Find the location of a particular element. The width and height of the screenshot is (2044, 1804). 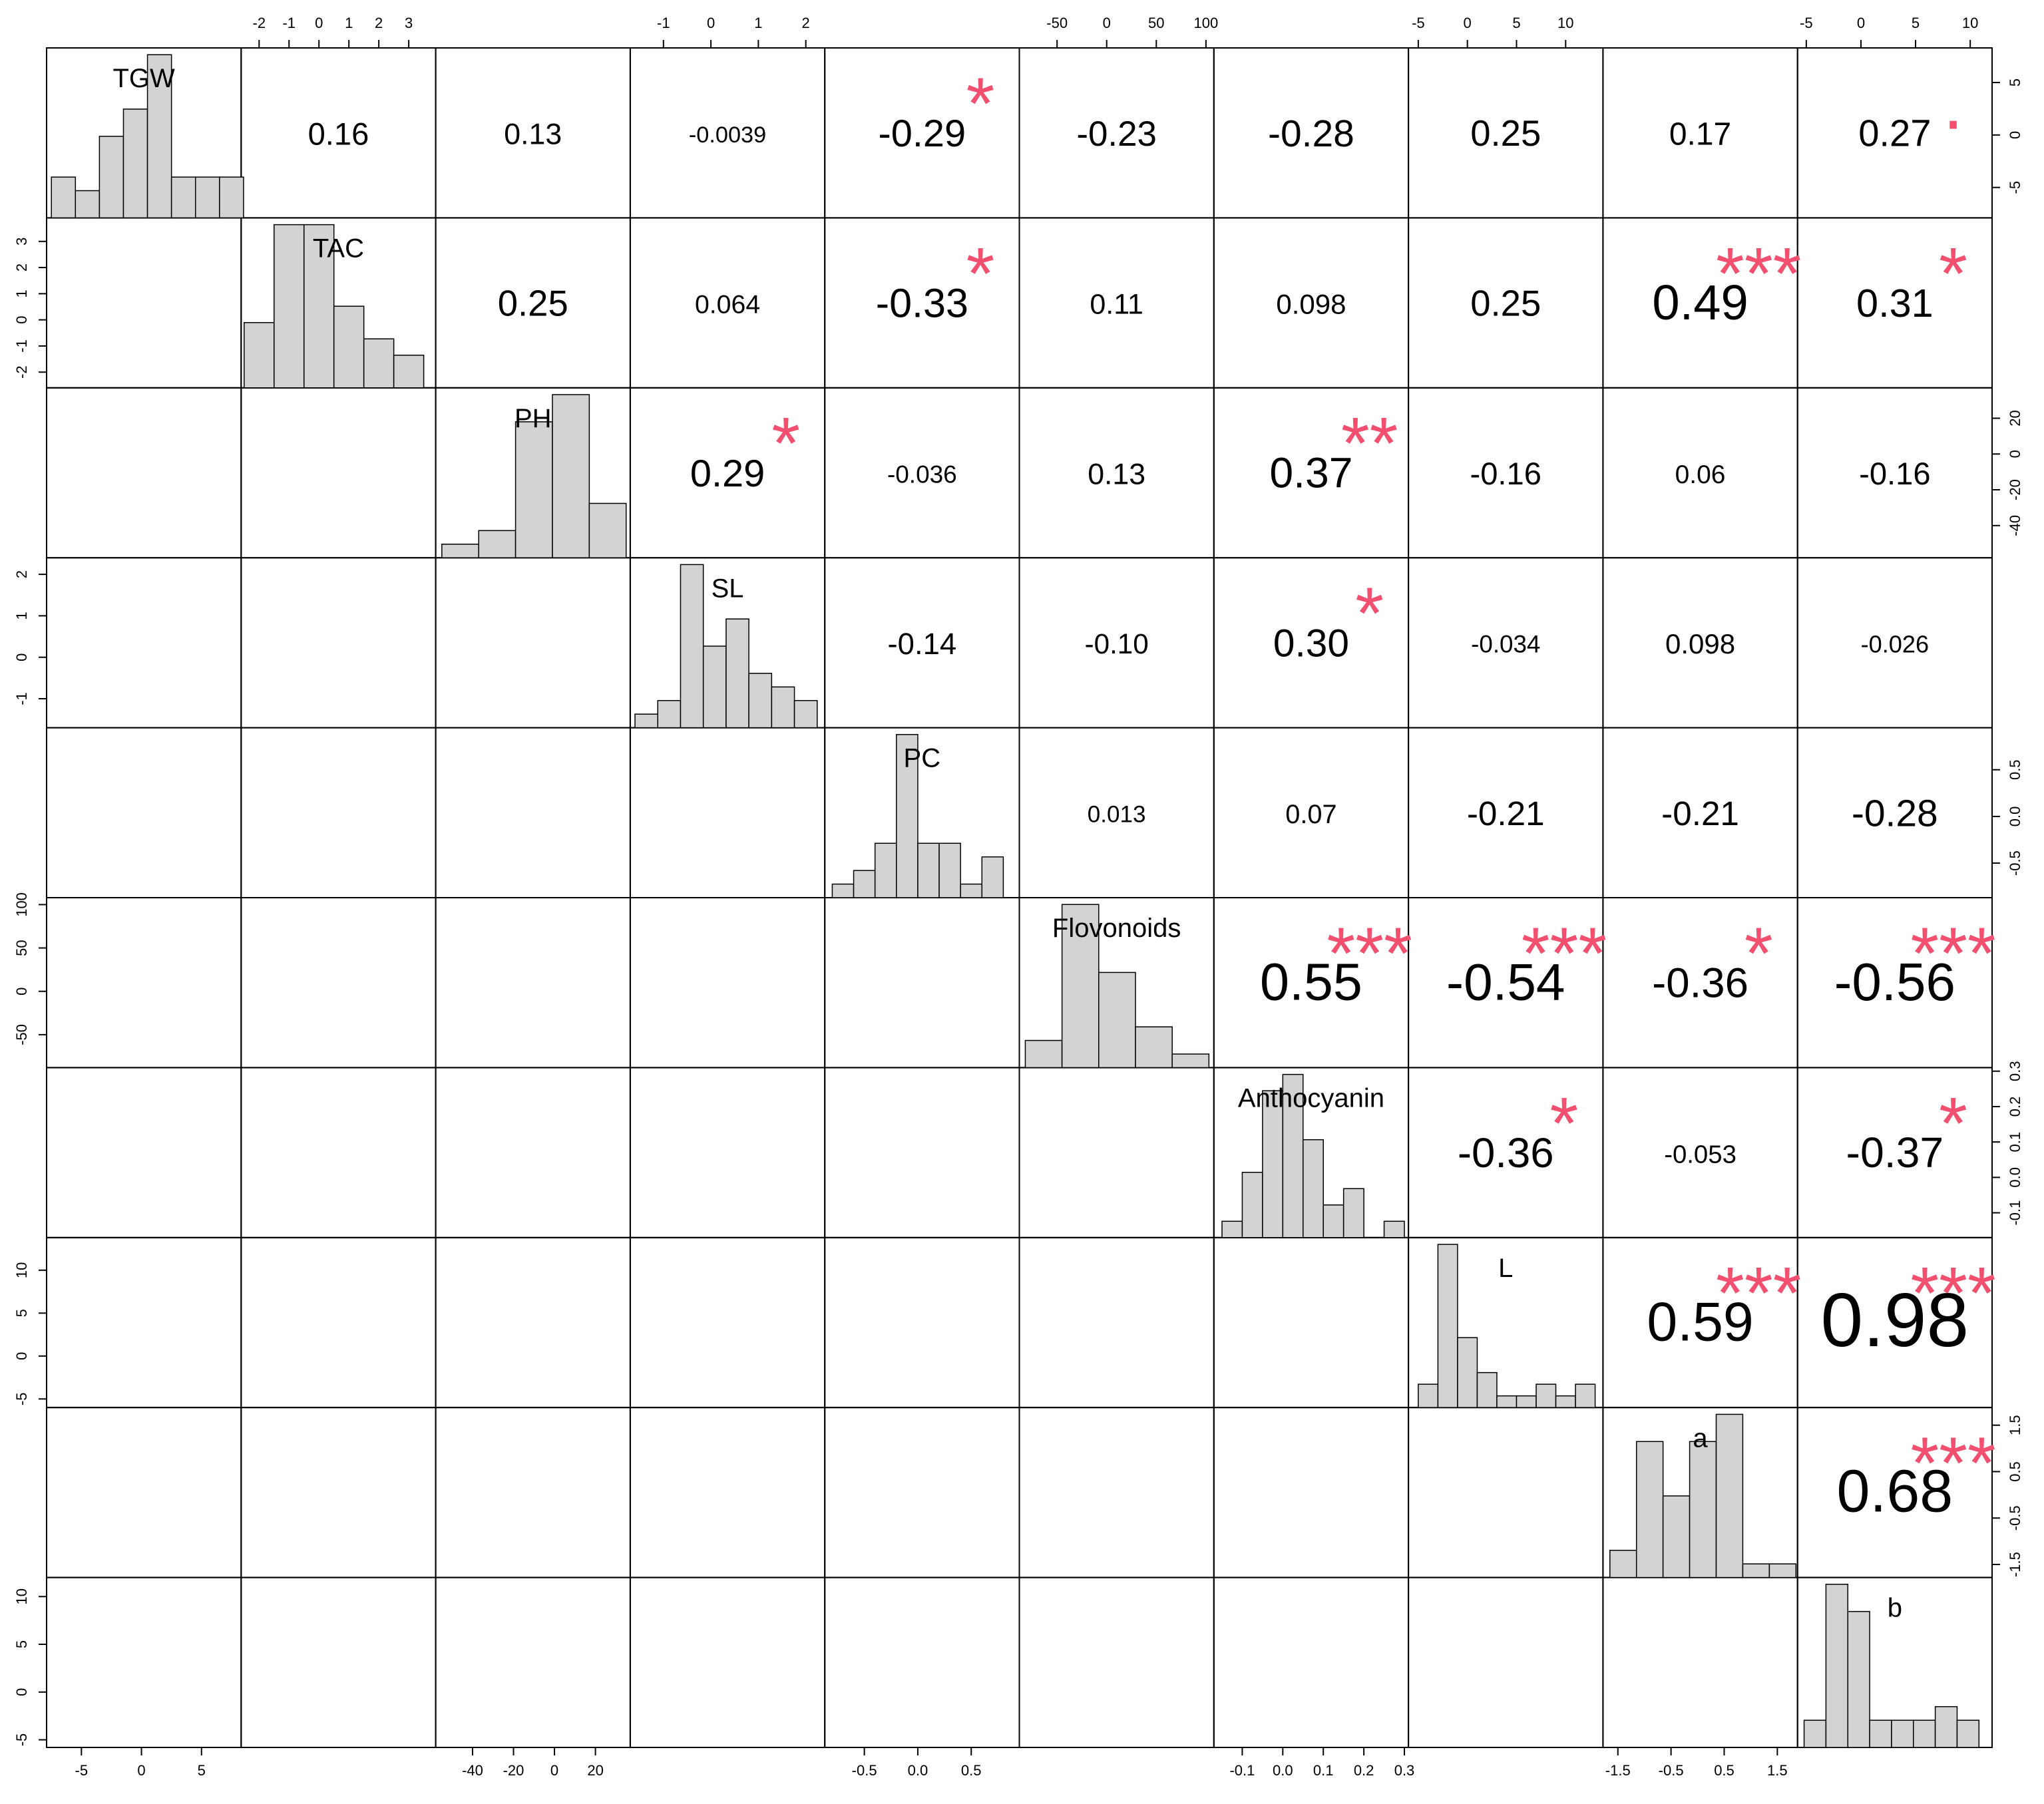

correlation-label: 0.59 is located at coordinates (1700, 1321).